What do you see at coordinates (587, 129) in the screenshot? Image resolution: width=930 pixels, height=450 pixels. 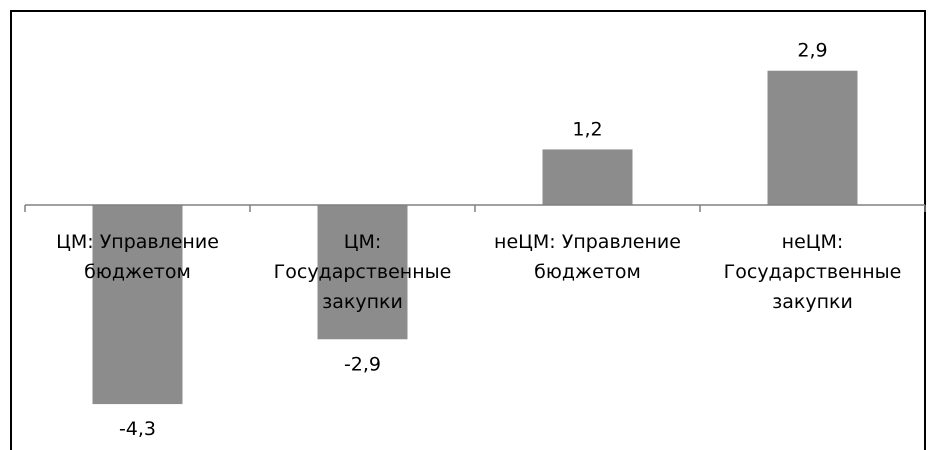 I see `data-label: 1,2` at bounding box center [587, 129].